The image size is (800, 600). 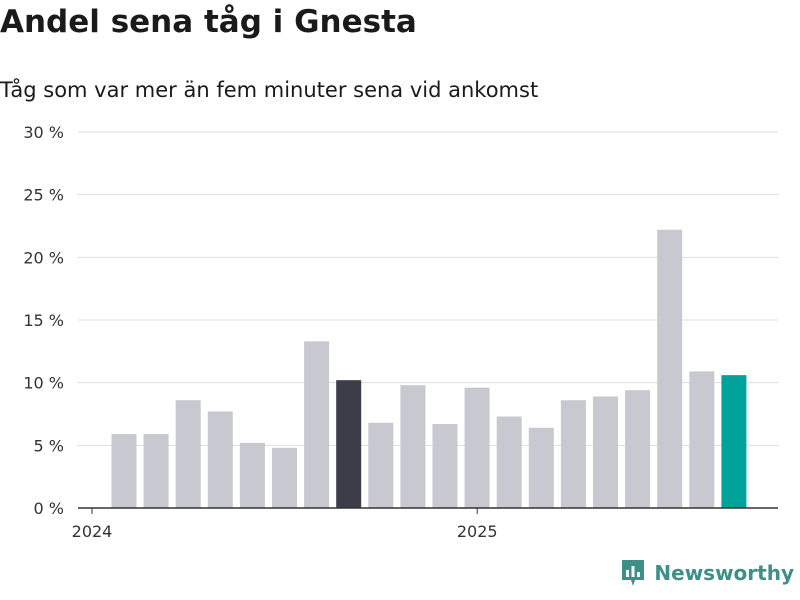 What do you see at coordinates (43, 195) in the screenshot?
I see `y-tick-label: 25 %` at bounding box center [43, 195].